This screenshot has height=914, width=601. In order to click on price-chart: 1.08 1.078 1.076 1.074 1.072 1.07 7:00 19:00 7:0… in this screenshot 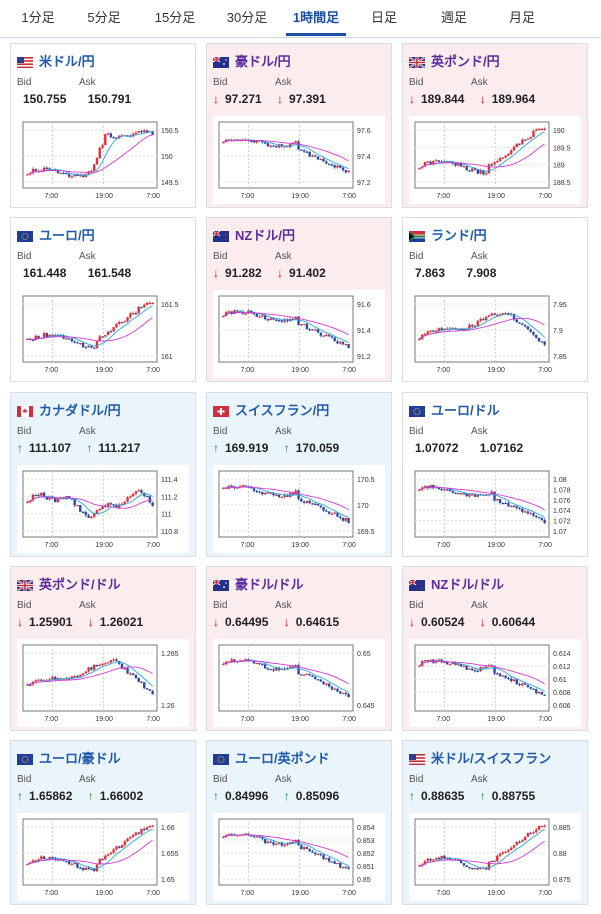, I will do `click(495, 509)`.